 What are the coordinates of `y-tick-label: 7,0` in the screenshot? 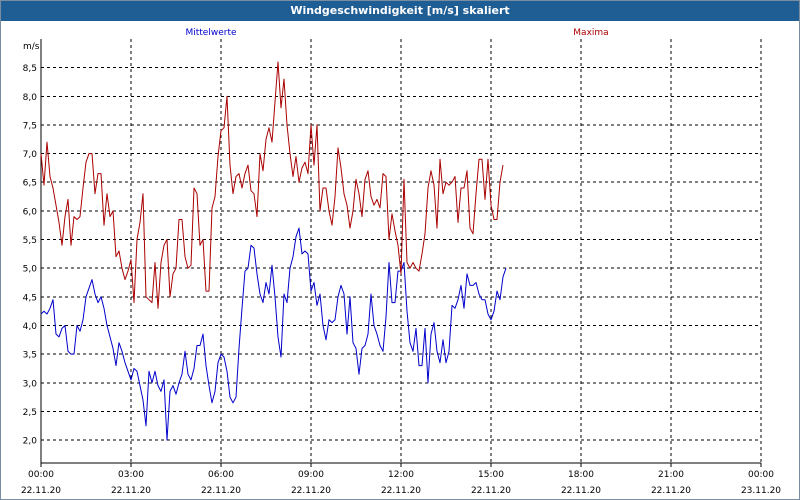 It's located at (30, 155).